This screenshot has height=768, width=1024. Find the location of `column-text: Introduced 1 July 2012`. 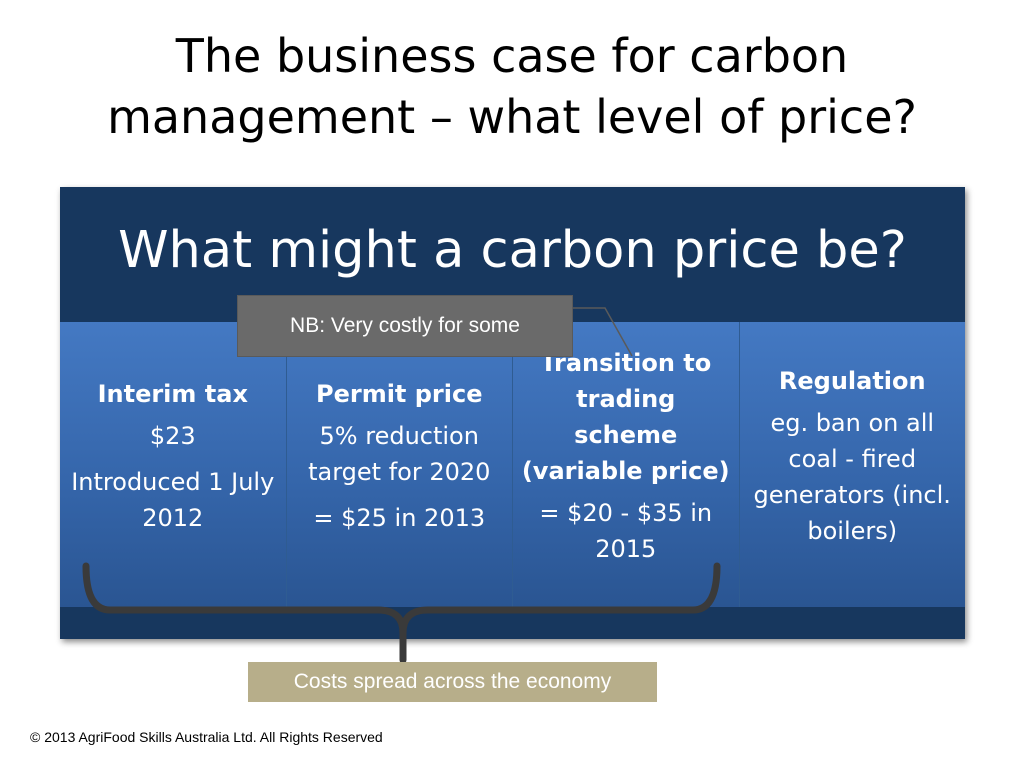

column-text: Introduced 1 July 2012 is located at coordinates (173, 499).